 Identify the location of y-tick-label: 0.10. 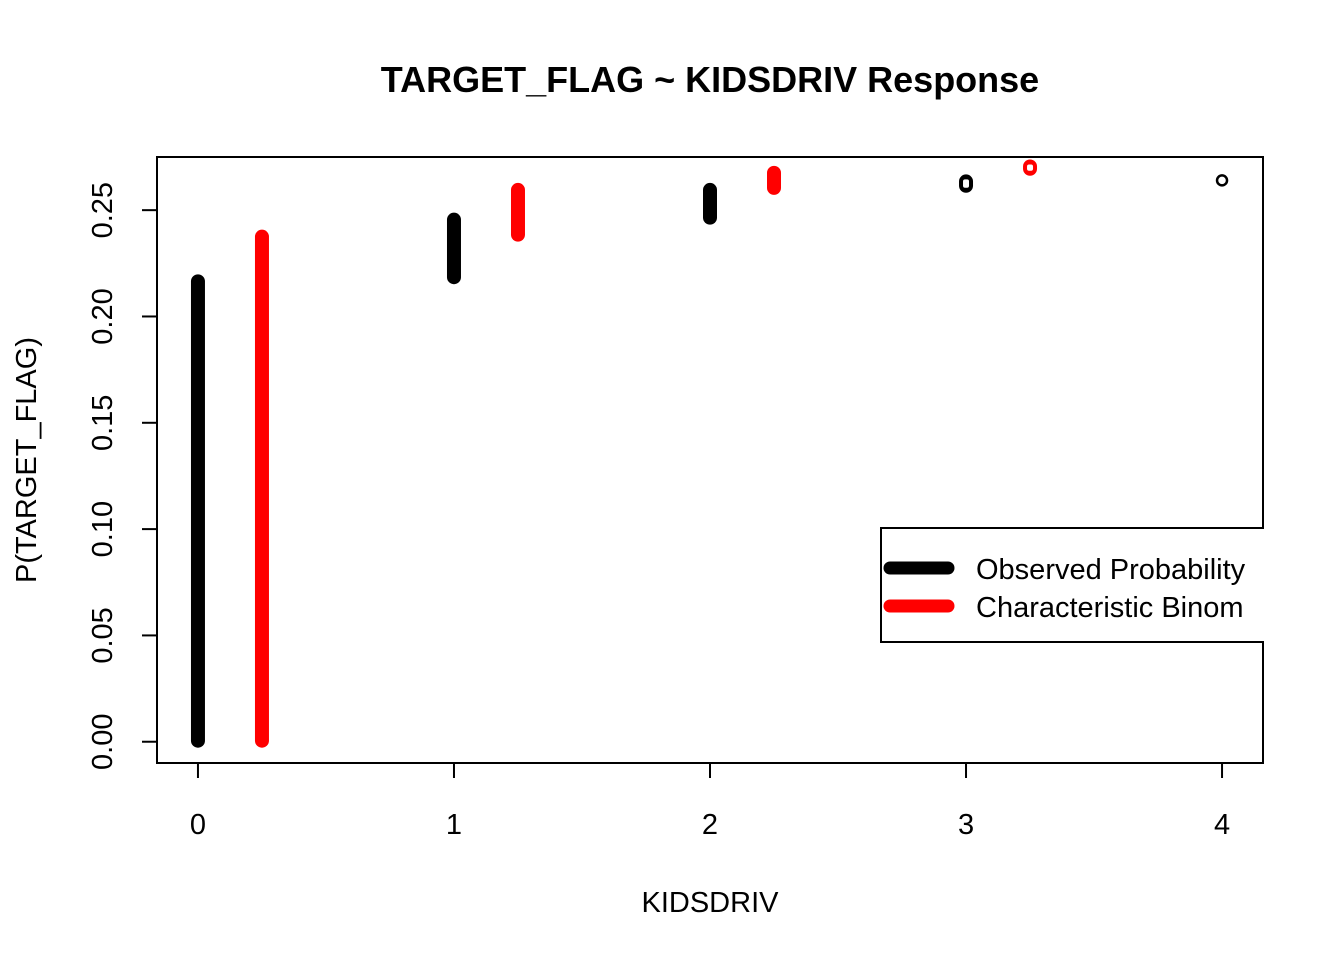
(103, 529).